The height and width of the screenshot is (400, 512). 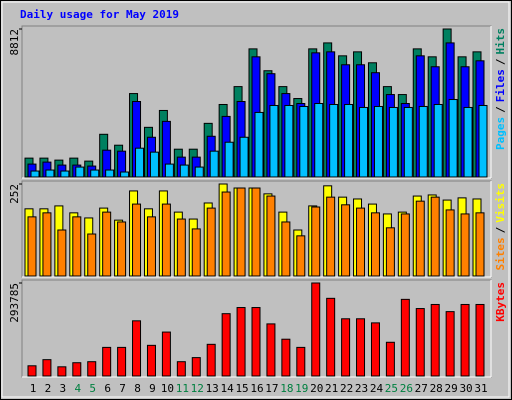 What do you see at coordinates (107, 388) in the screenshot?
I see `x-tick-label: 6` at bounding box center [107, 388].